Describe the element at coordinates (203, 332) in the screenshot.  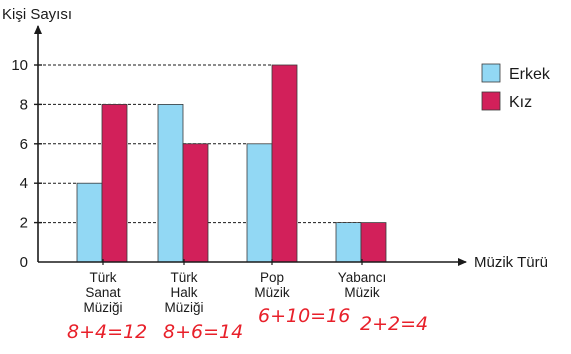
I see `handwritten-note: 8+6=14` at that location.